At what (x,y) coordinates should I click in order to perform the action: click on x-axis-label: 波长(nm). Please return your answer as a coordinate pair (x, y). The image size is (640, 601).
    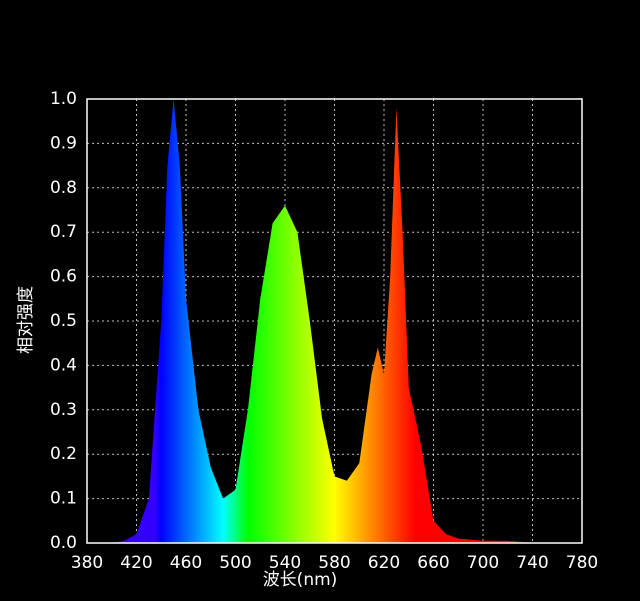
    Looking at the image, I should click on (300, 580).